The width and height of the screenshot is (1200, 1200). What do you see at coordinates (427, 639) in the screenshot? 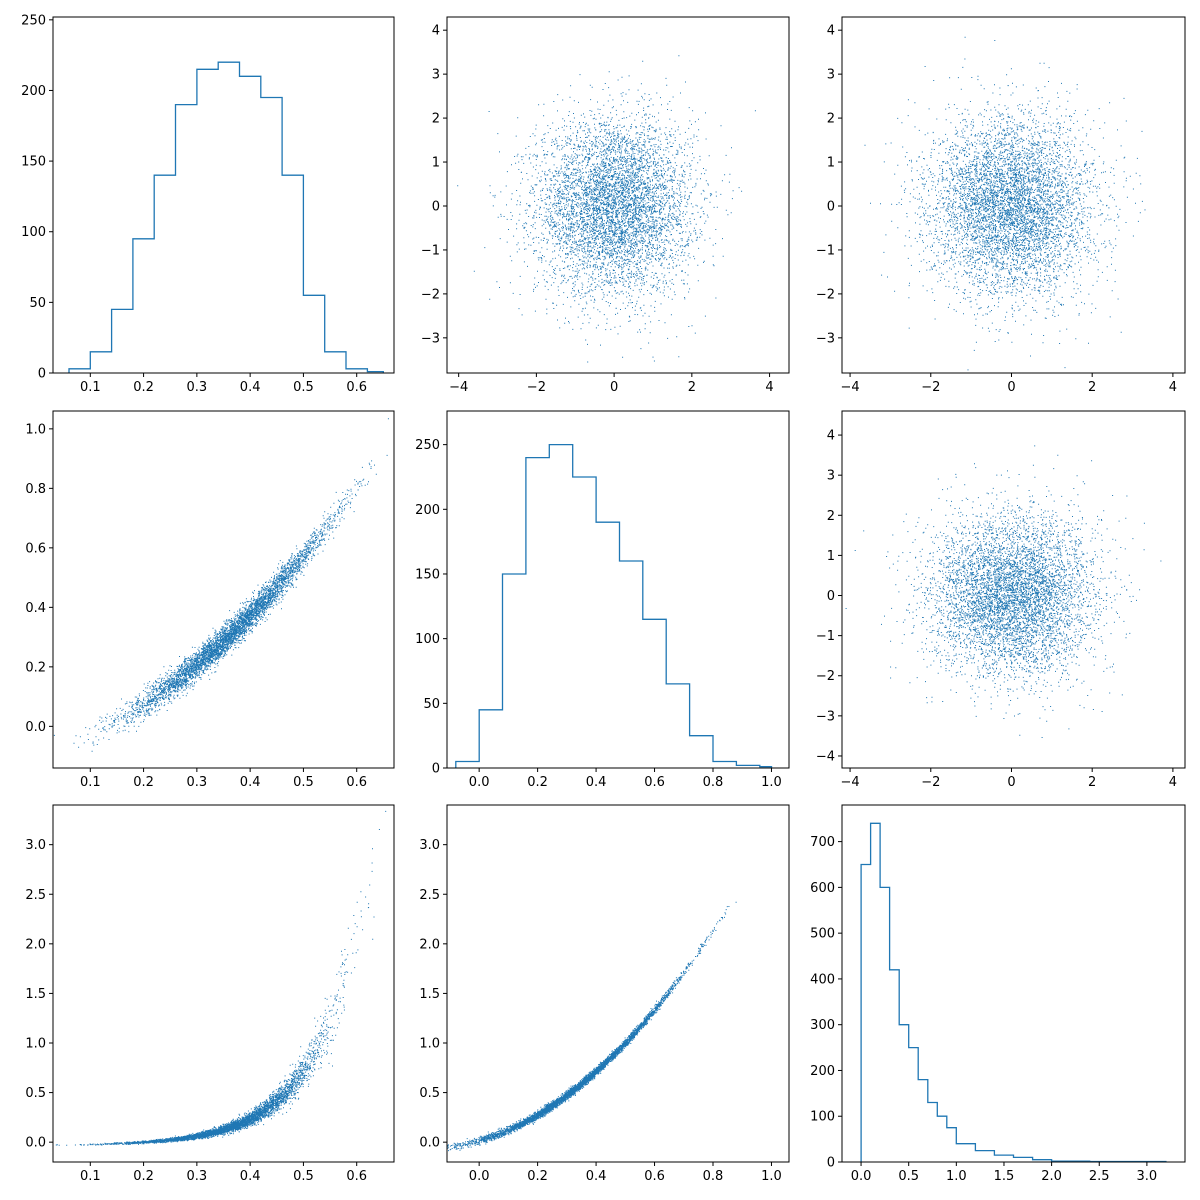
I see `y-tick-label: 100` at bounding box center [427, 639].